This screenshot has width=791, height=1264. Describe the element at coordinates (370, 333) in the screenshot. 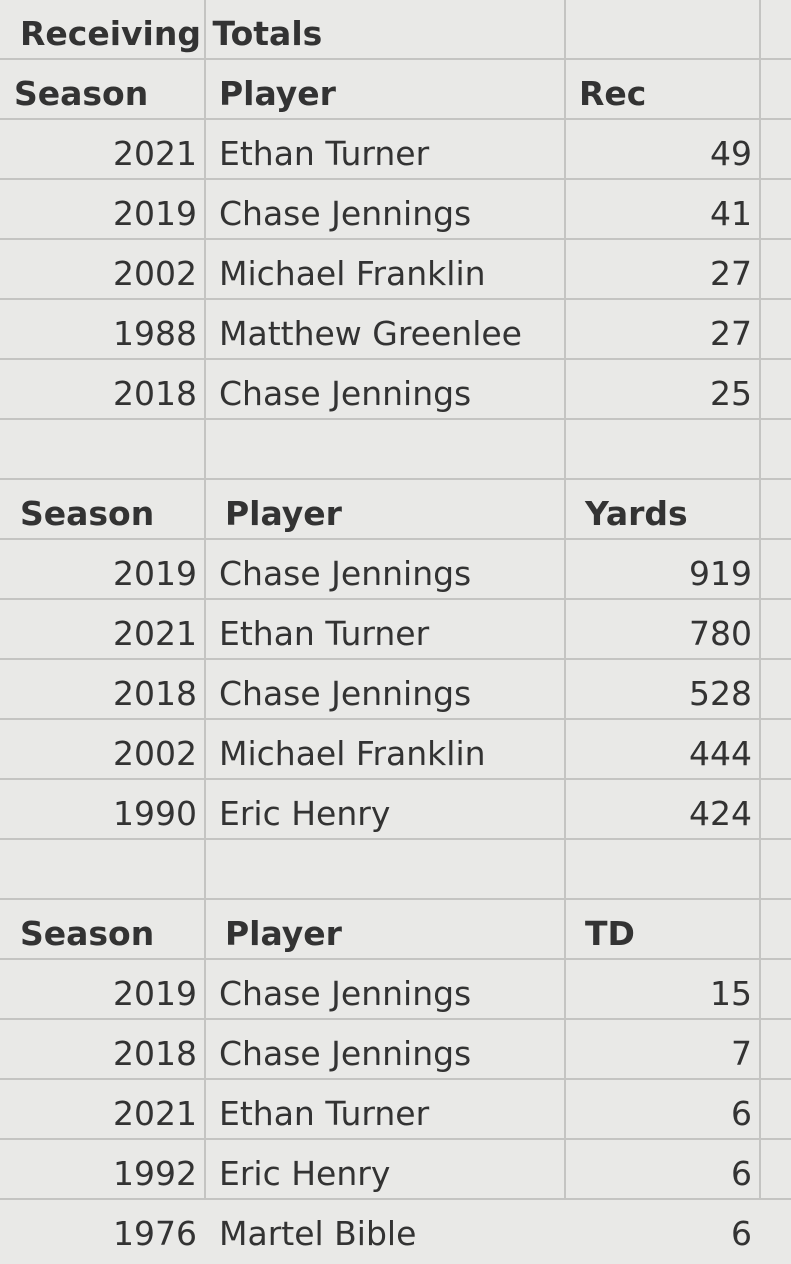

I see `player-cell: Matthew Greenlee` at that location.